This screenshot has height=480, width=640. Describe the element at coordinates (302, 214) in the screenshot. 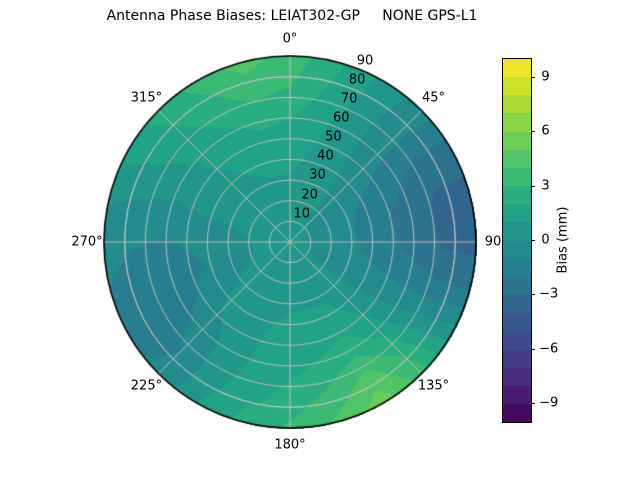

I see `r-tick-label: 10` at that location.